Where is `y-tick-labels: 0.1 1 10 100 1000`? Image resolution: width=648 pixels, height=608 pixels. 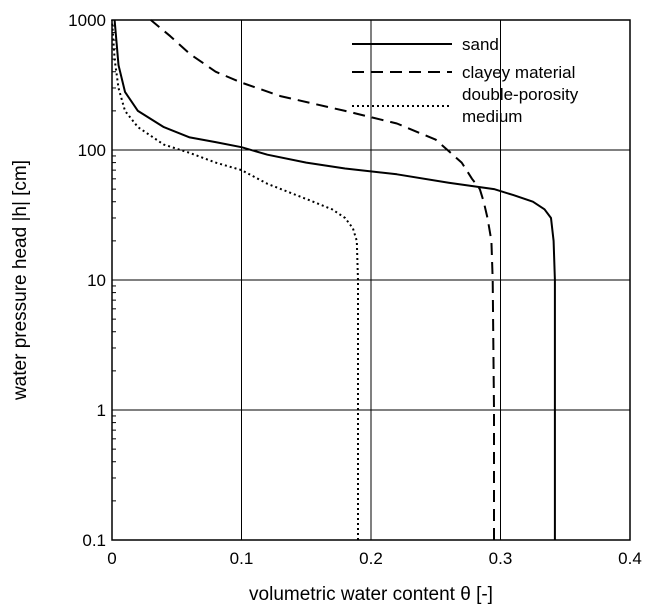
y-tick-labels: 0.1 1 10 100 1000 is located at coordinates (87, 280).